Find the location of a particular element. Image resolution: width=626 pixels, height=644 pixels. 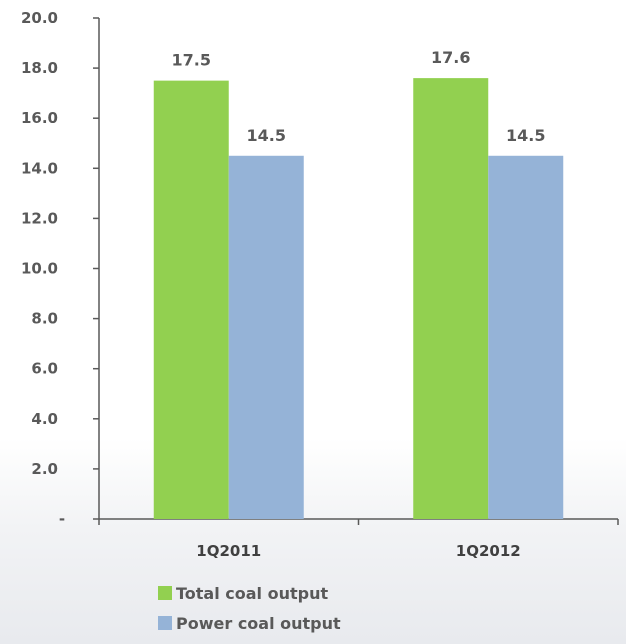

data-label: 17.6 is located at coordinates (450, 57).